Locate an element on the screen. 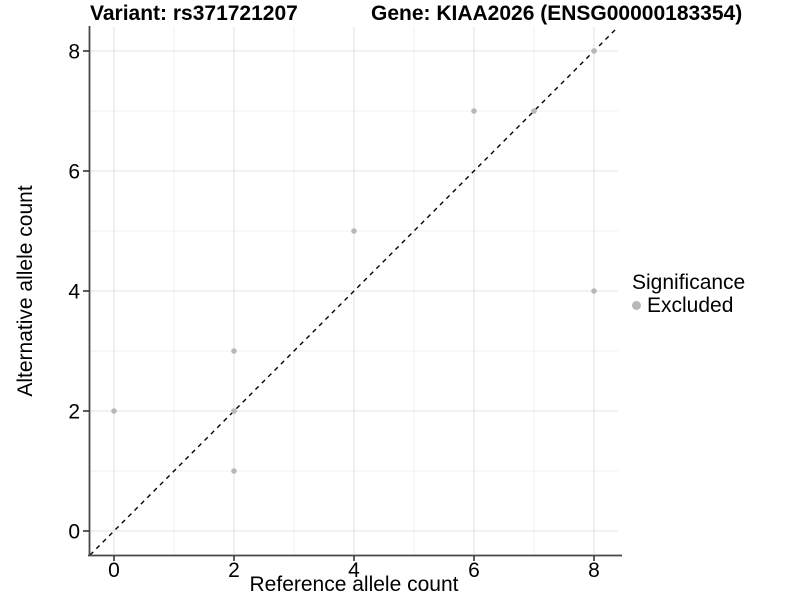 The height and width of the screenshot is (600, 800). y-axis-title: Alternative allele count is located at coordinates (25, 290).